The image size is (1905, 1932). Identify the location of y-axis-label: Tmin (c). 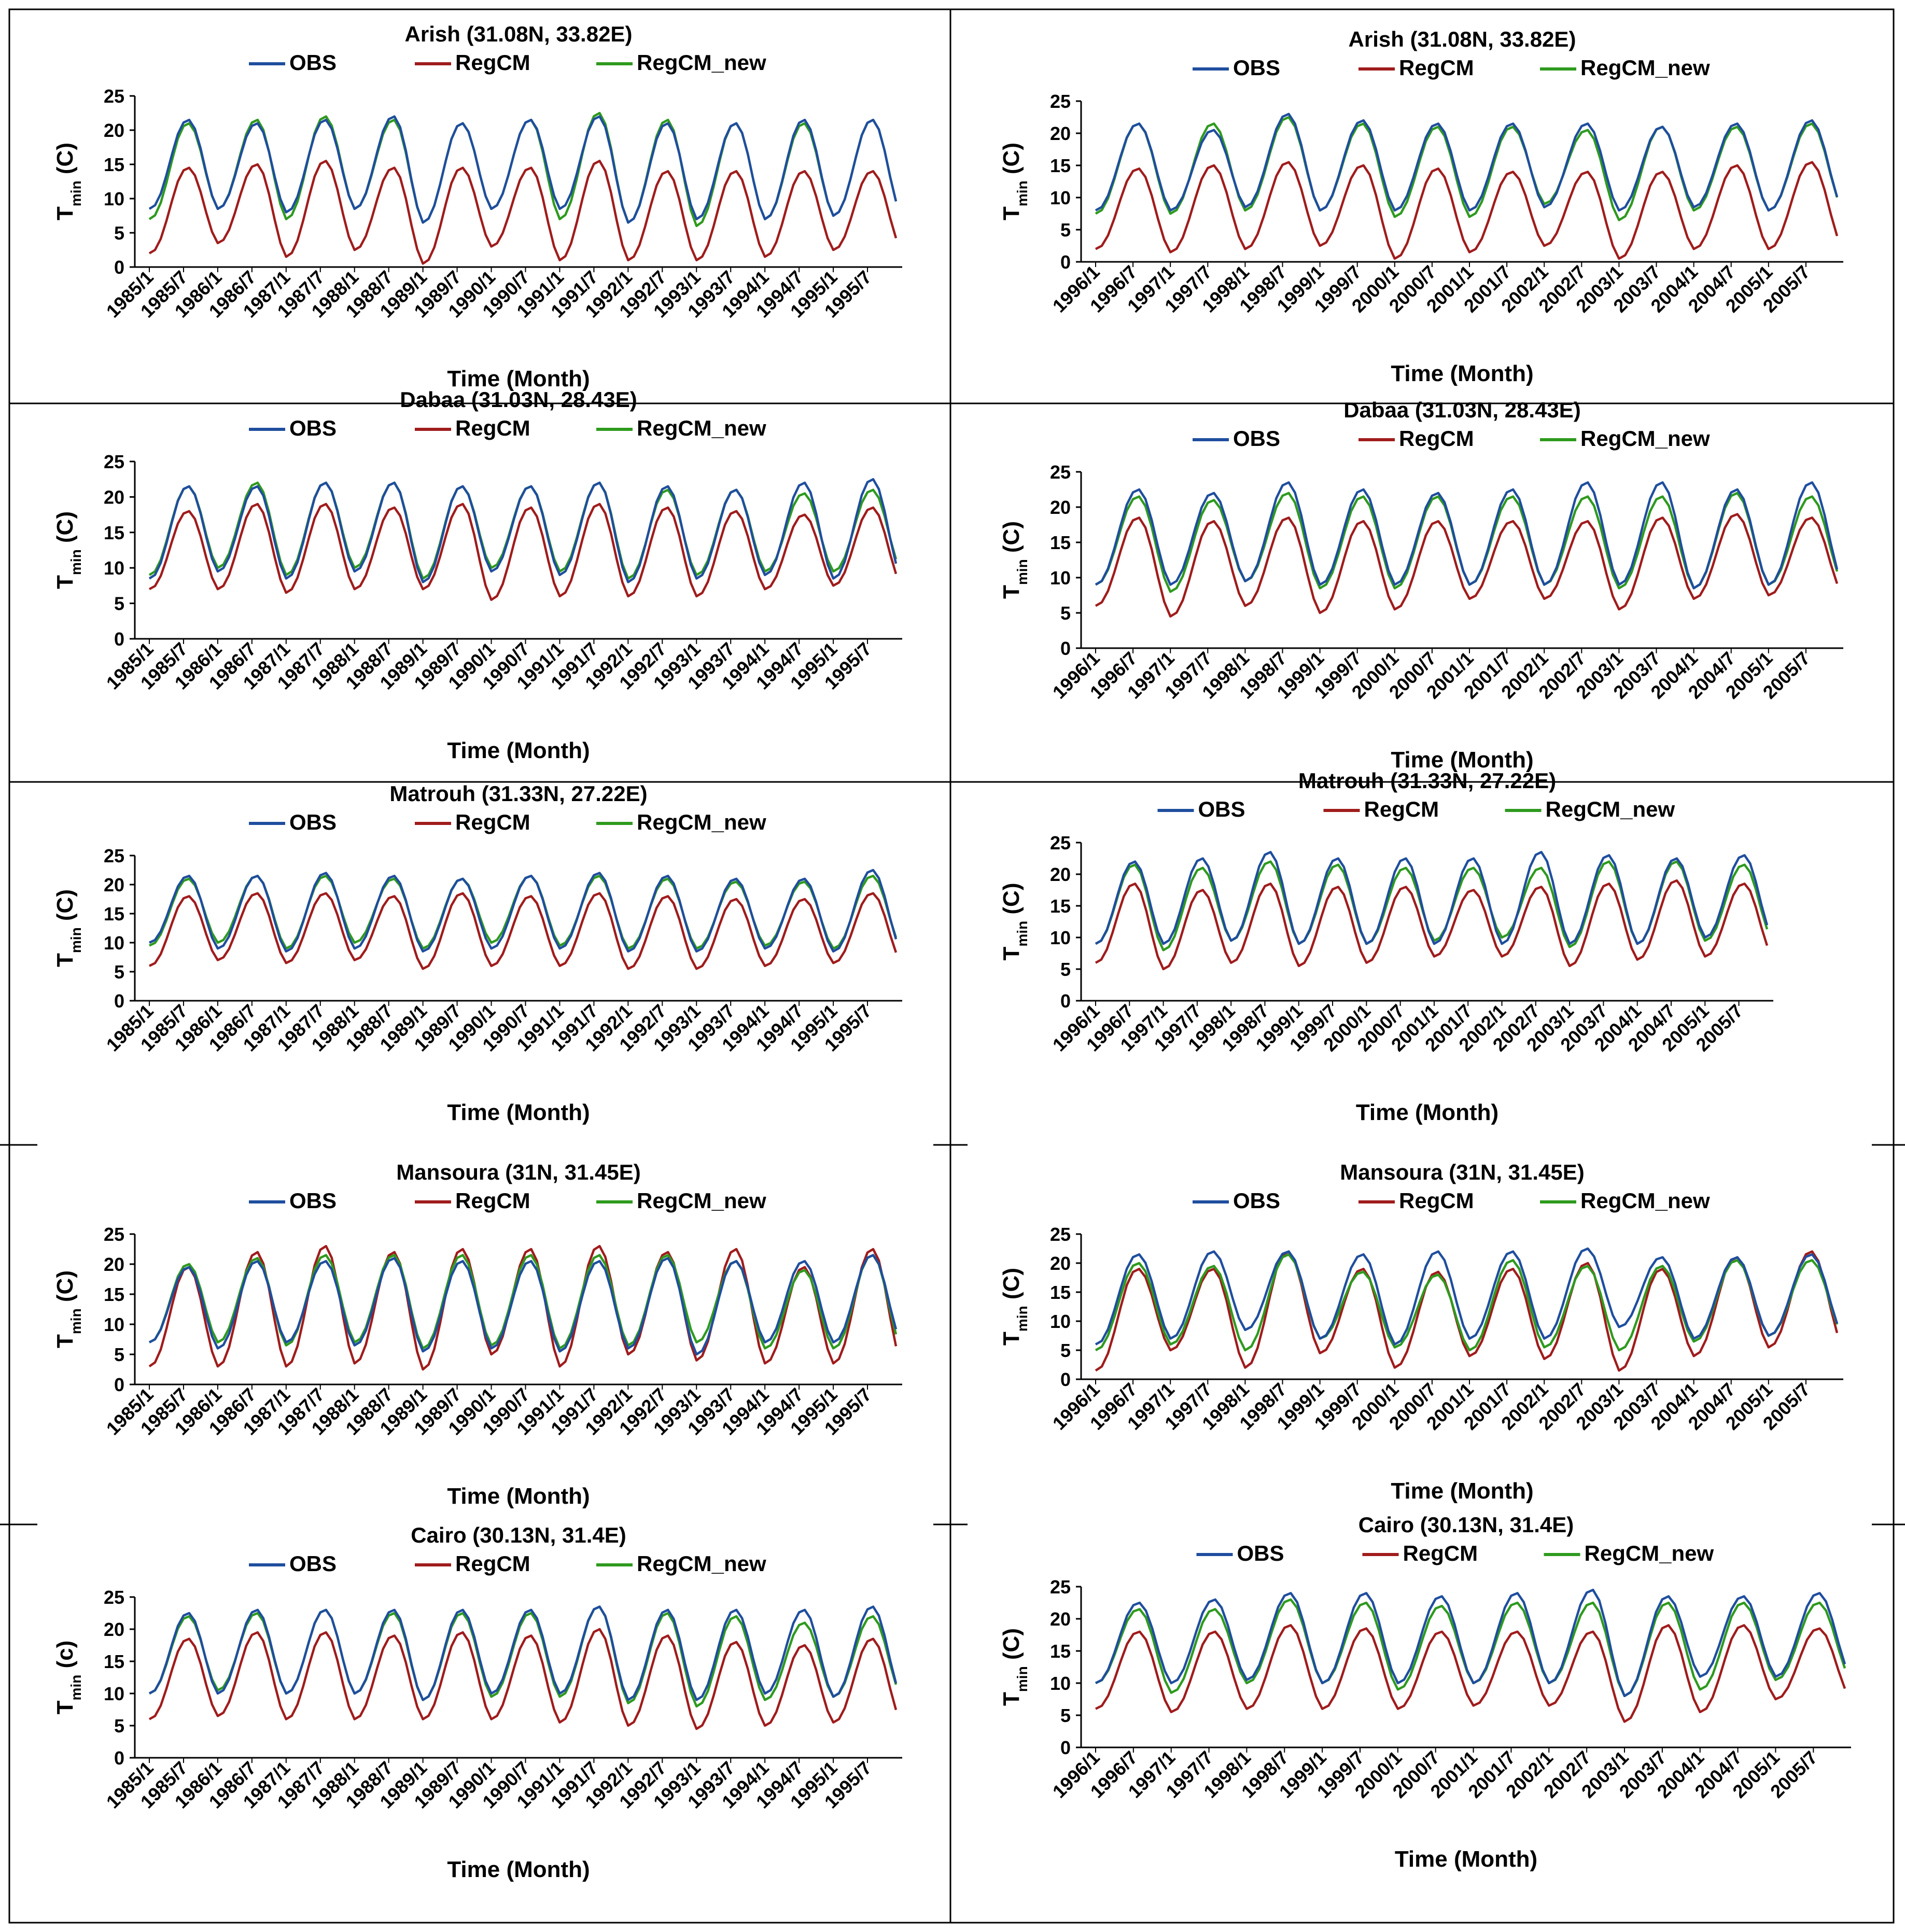
(68, 1678).